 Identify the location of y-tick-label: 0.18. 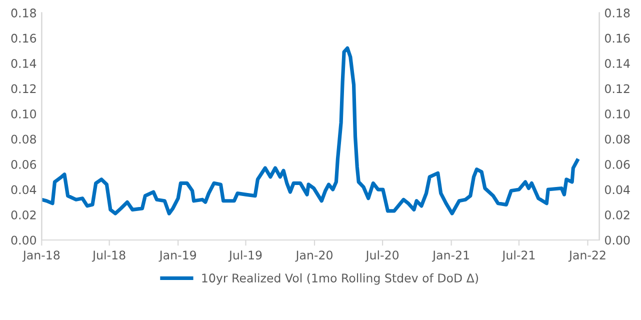
(617, 13).